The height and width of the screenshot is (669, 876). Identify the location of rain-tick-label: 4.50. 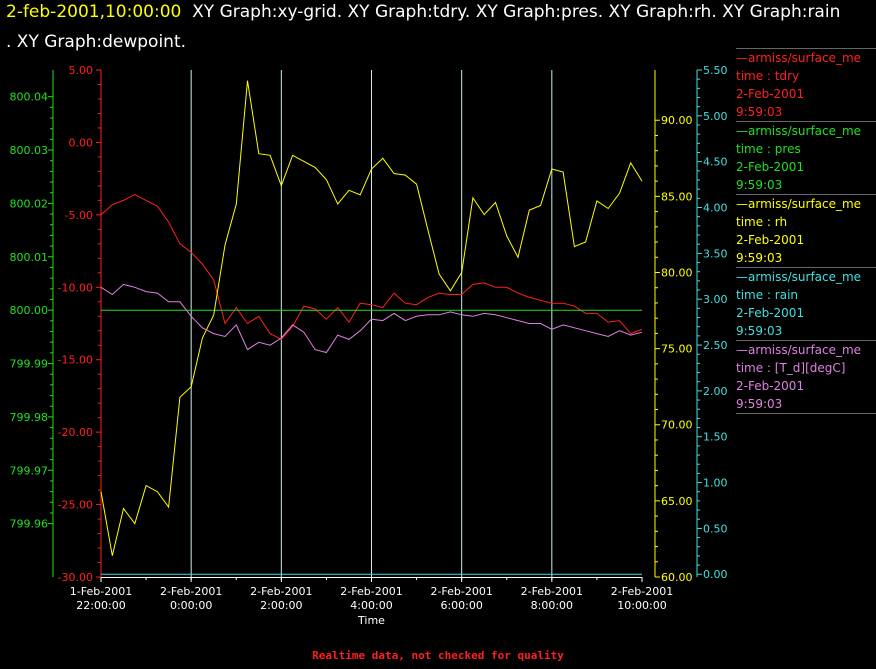
(715, 162).